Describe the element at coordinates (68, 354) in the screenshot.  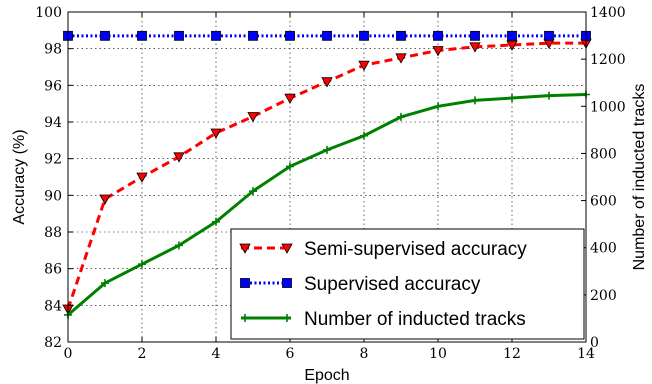
I see `x-tick-label: 0` at that location.